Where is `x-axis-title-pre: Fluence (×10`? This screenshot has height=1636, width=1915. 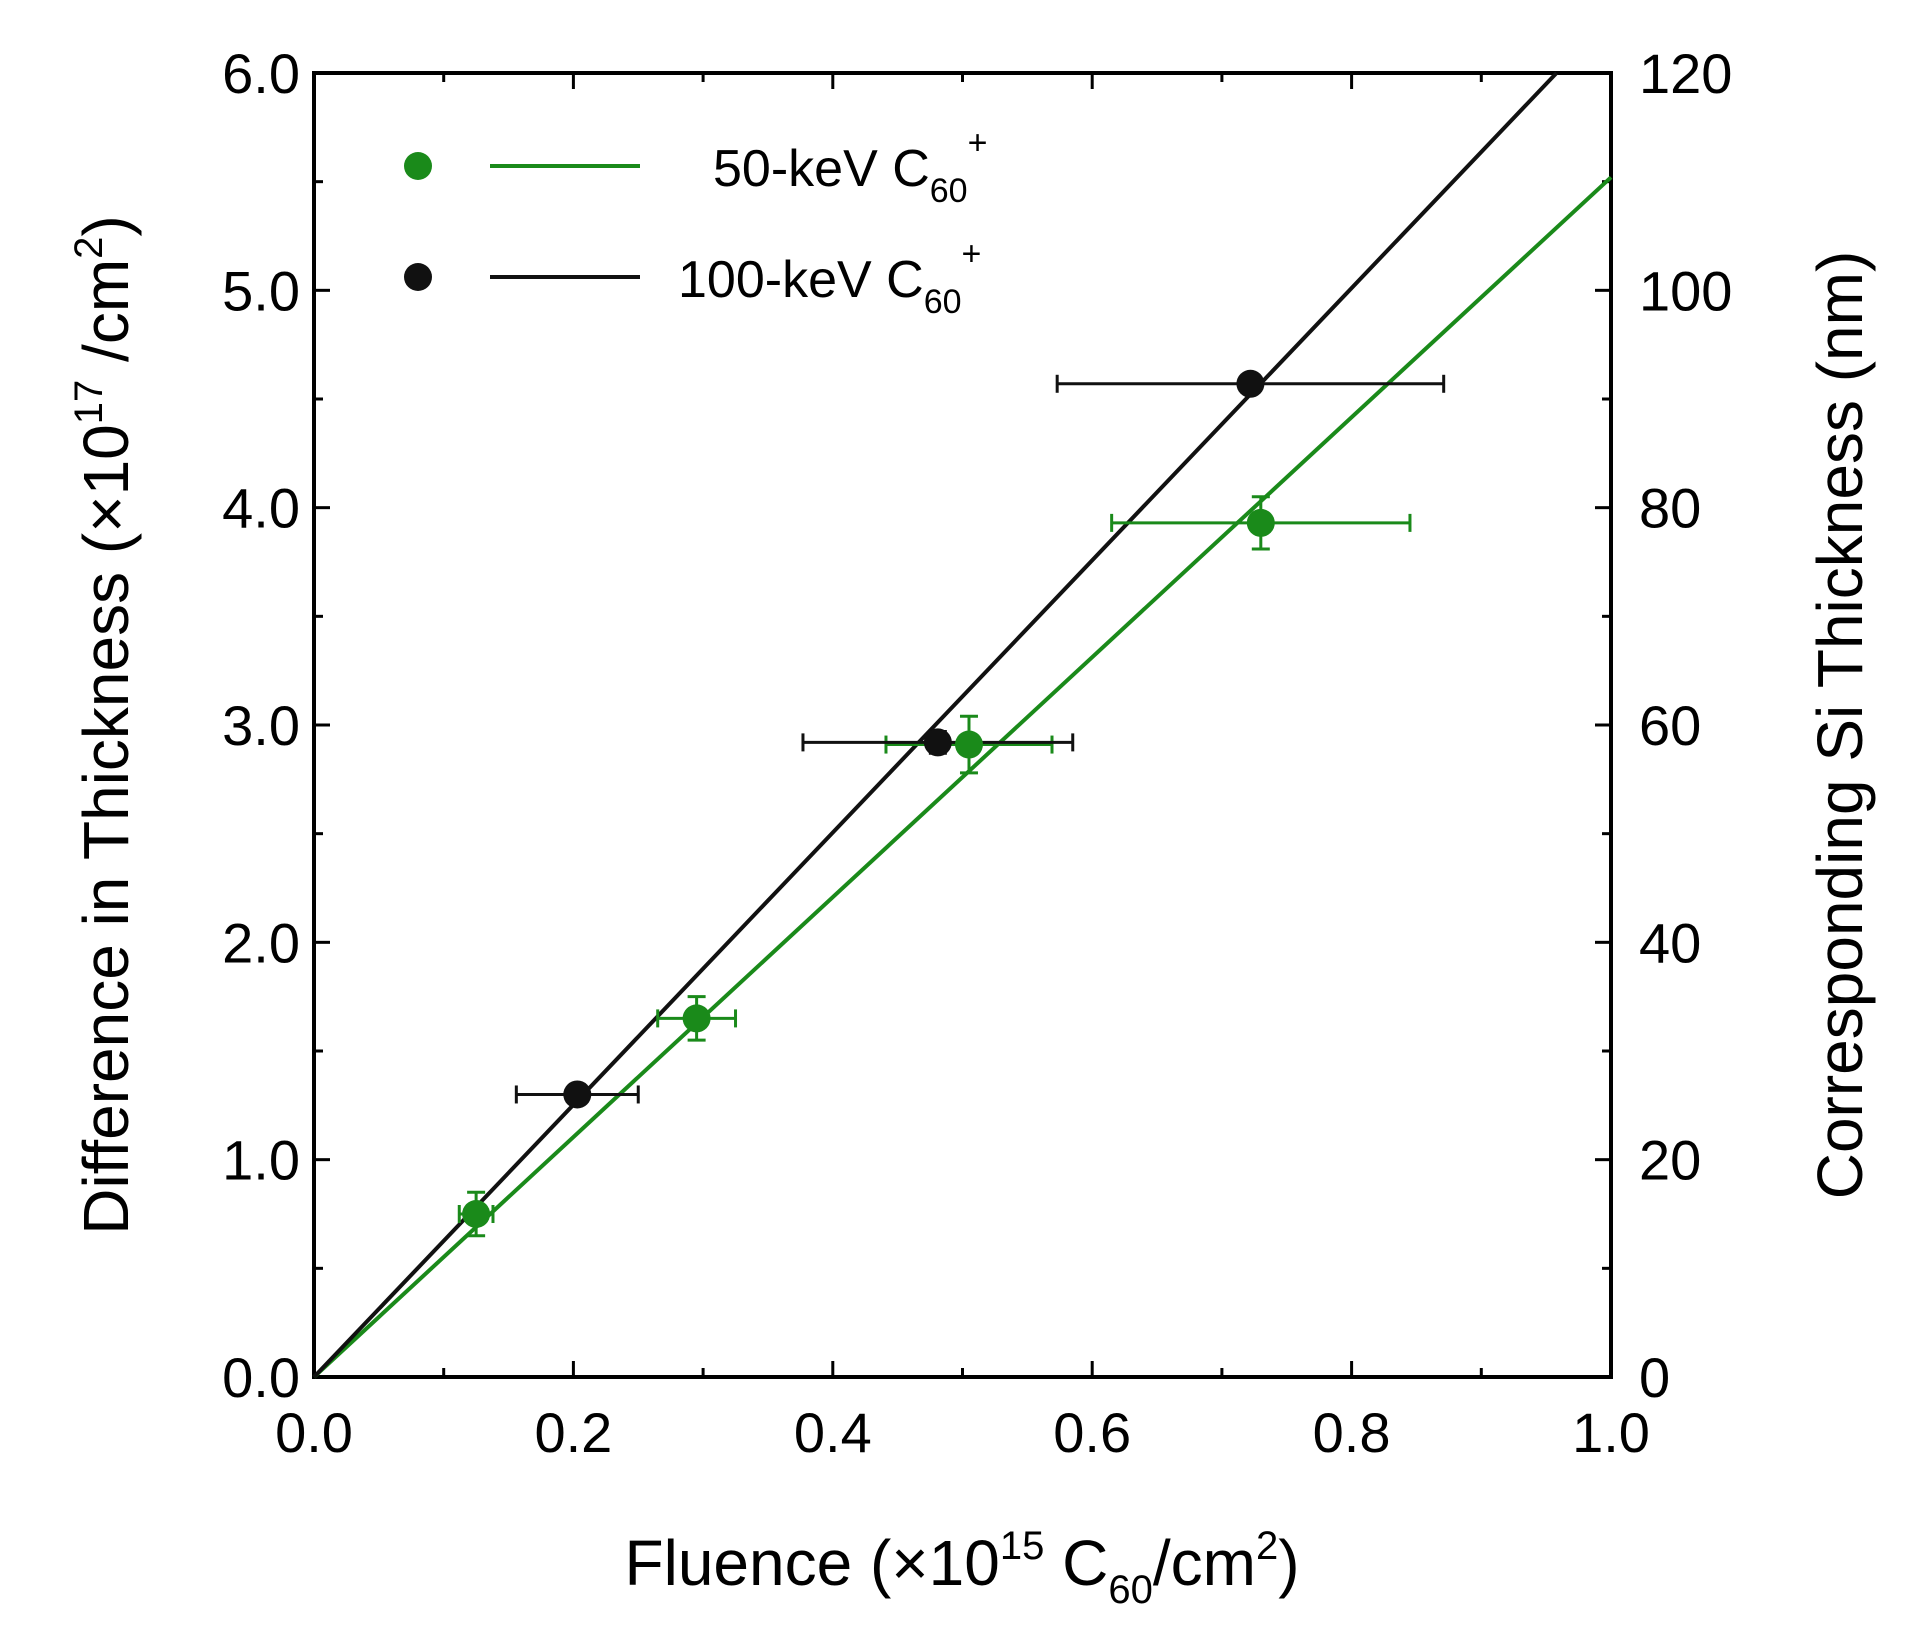
x-axis-title-pre: Fluence (×10 is located at coordinates (812, 1563).